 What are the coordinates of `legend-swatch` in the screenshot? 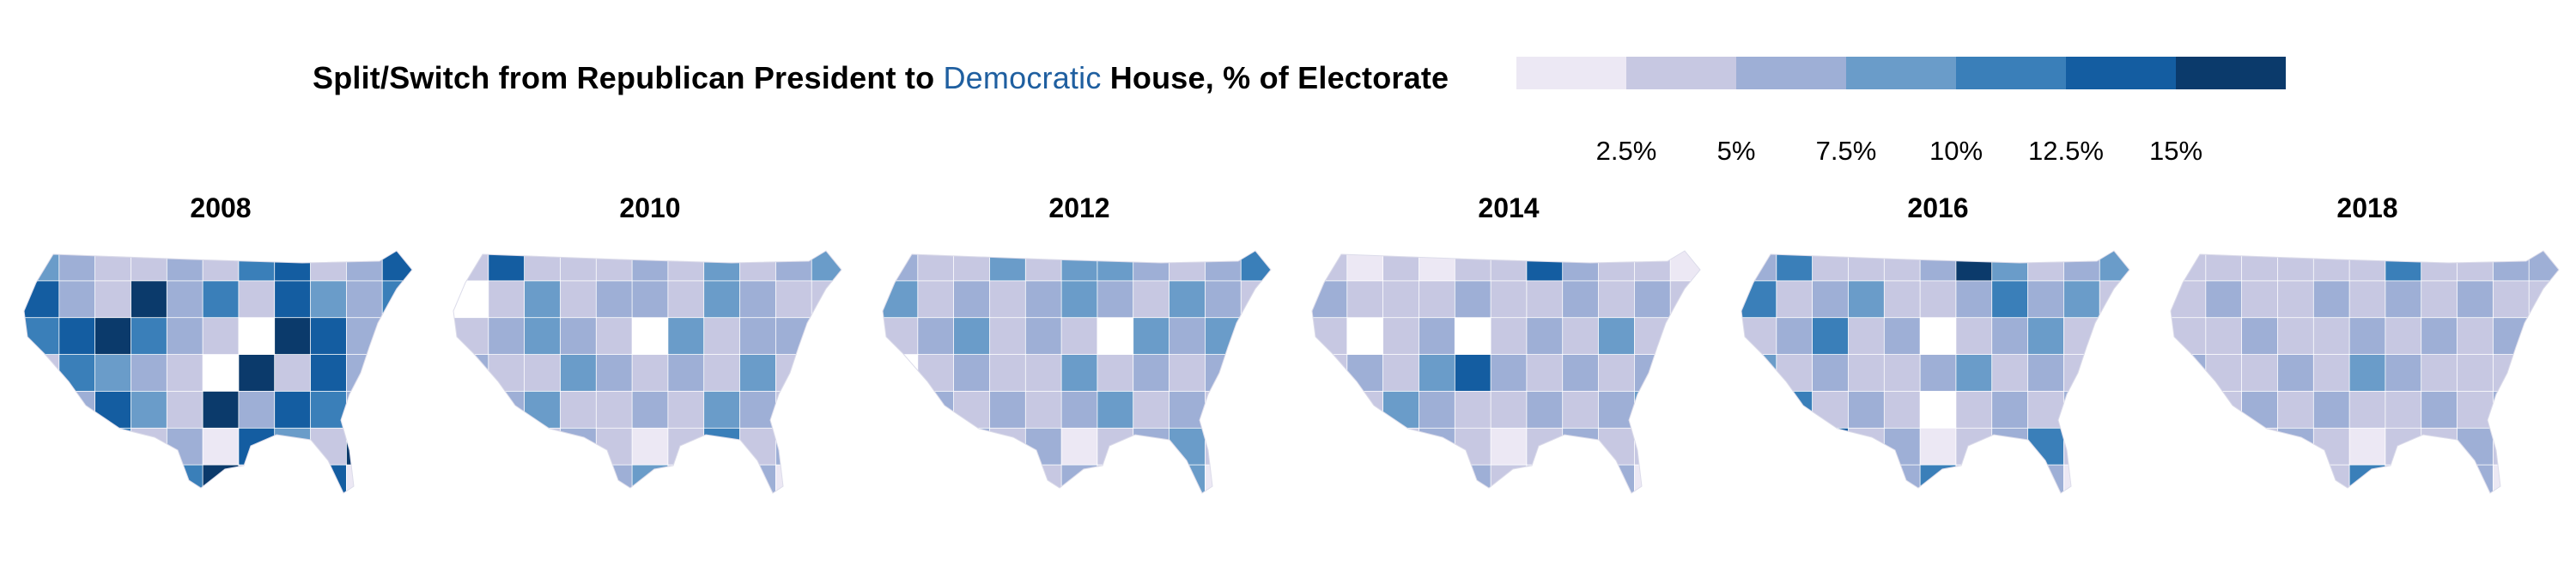 It's located at (1681, 73).